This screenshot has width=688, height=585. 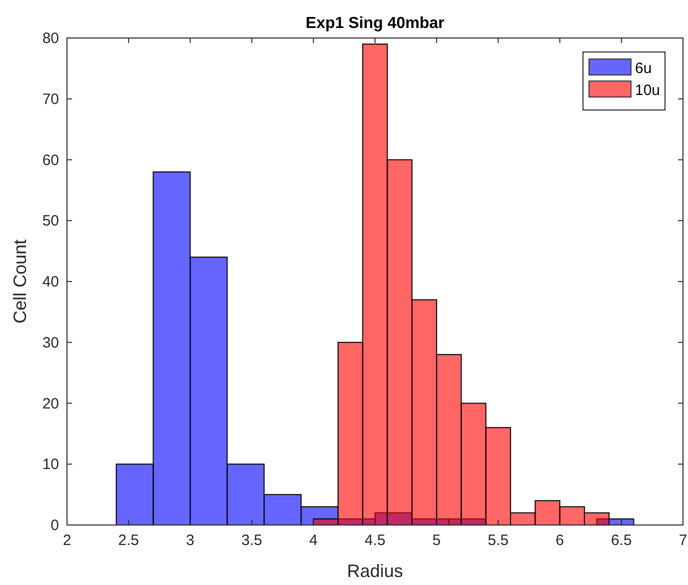 What do you see at coordinates (20, 281) in the screenshot?
I see `y-axis-title: Cell Count` at bounding box center [20, 281].